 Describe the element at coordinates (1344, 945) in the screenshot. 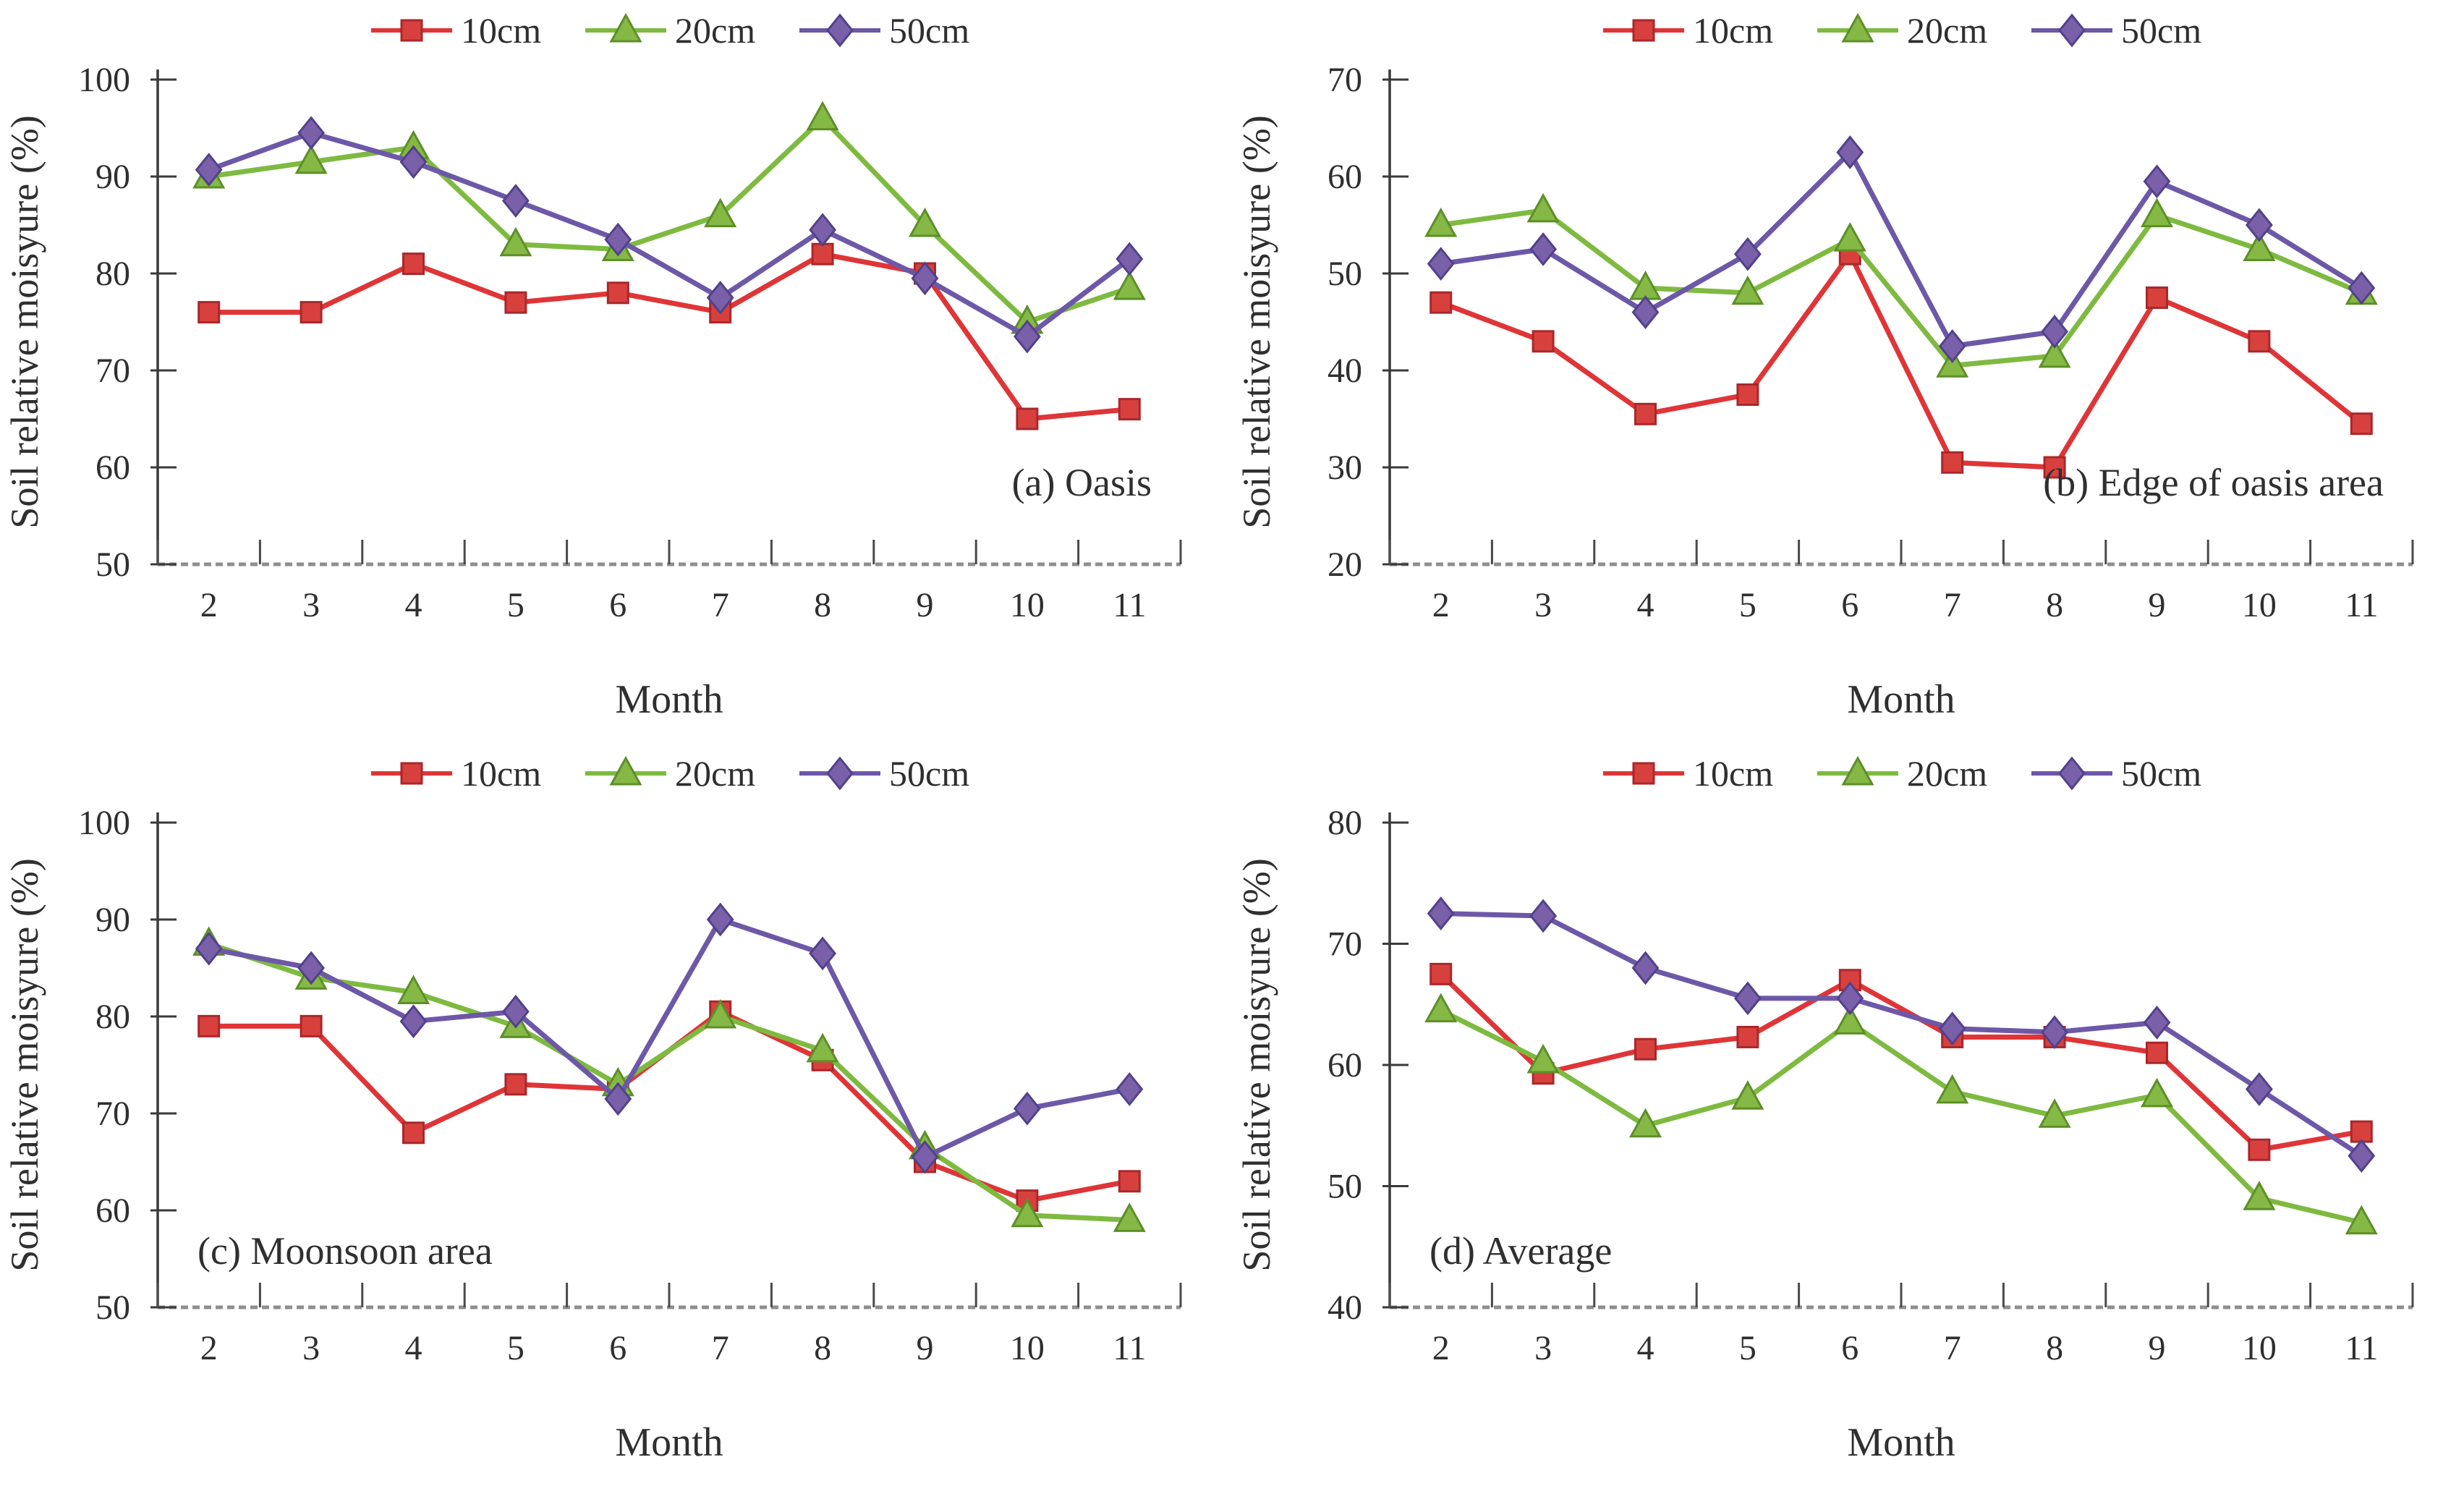

I see `y-tick-label: 70` at that location.